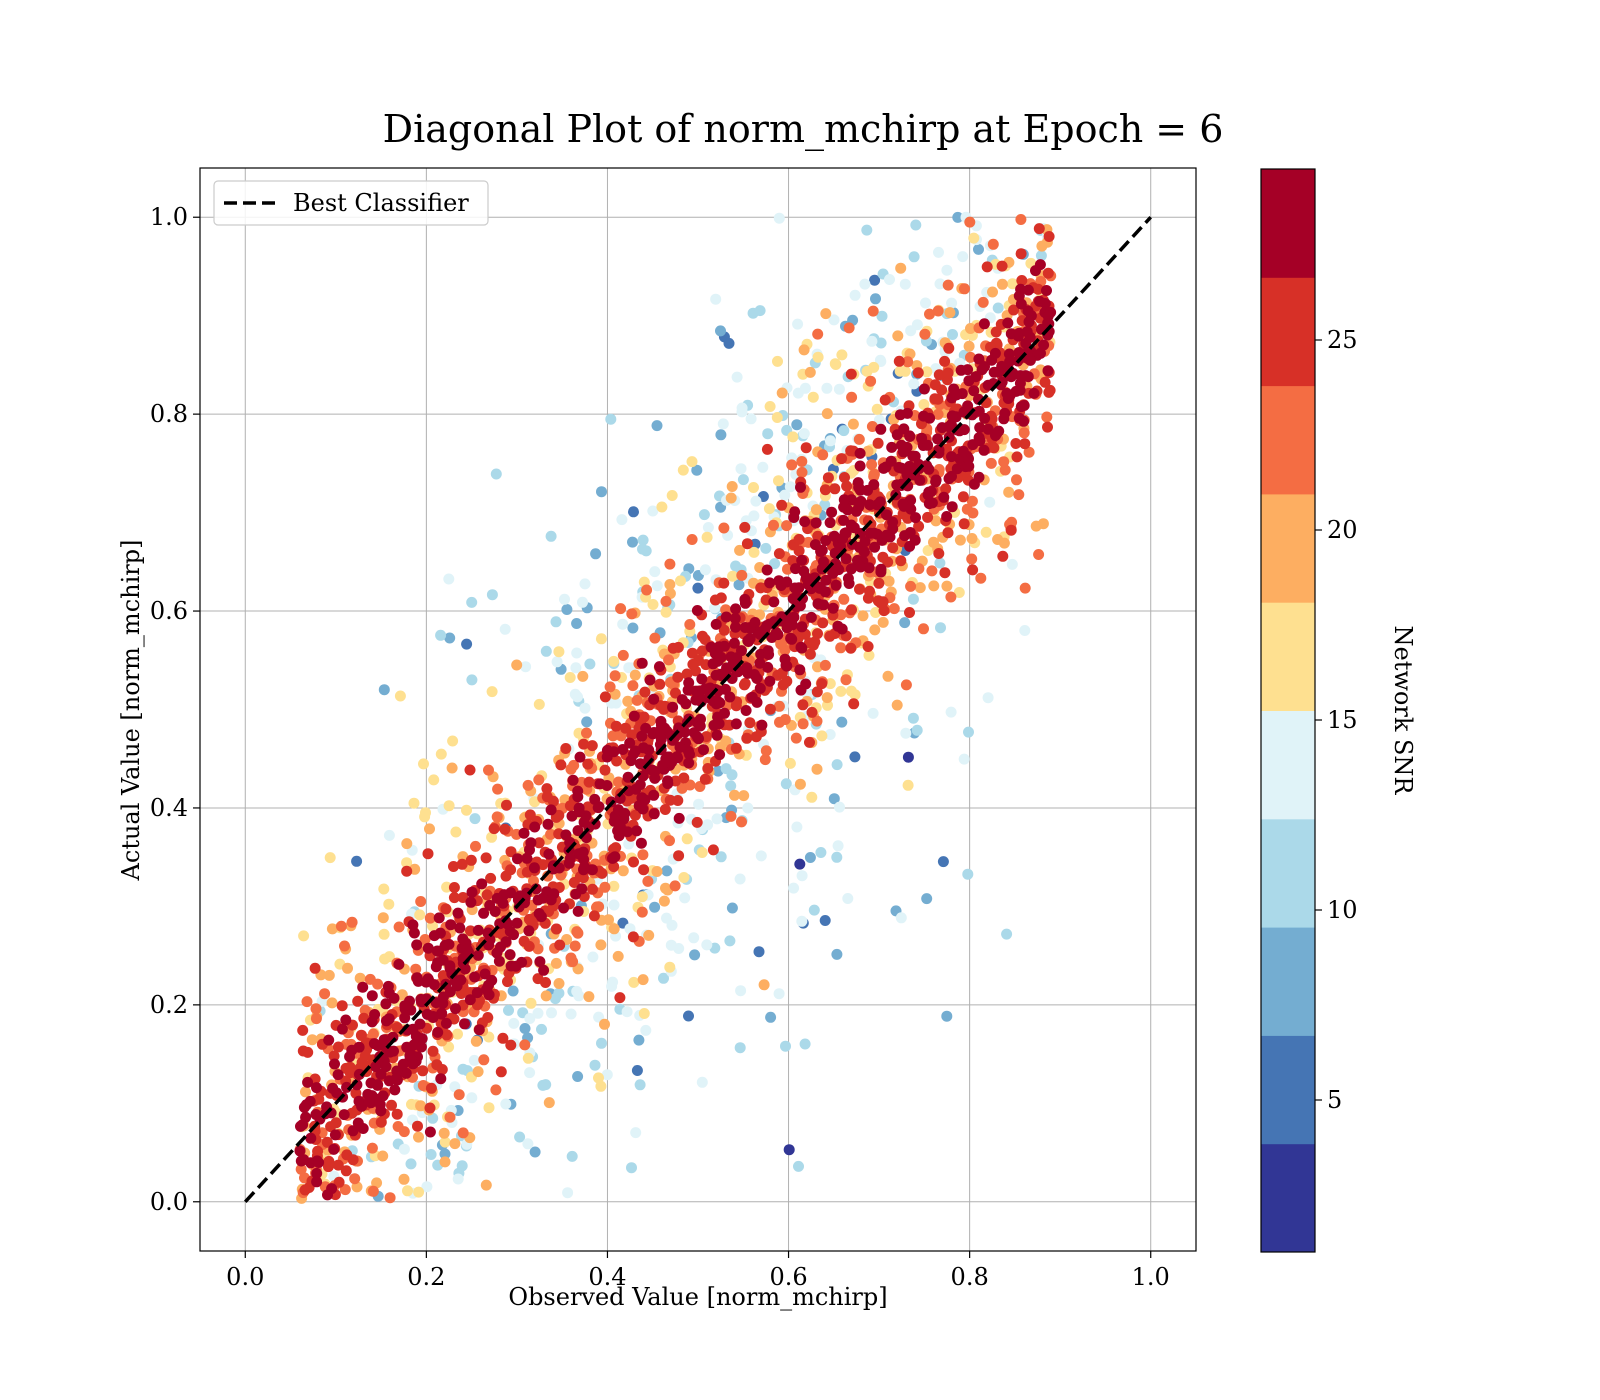  I want to click on colorbar-segment, so click(1288, 223).